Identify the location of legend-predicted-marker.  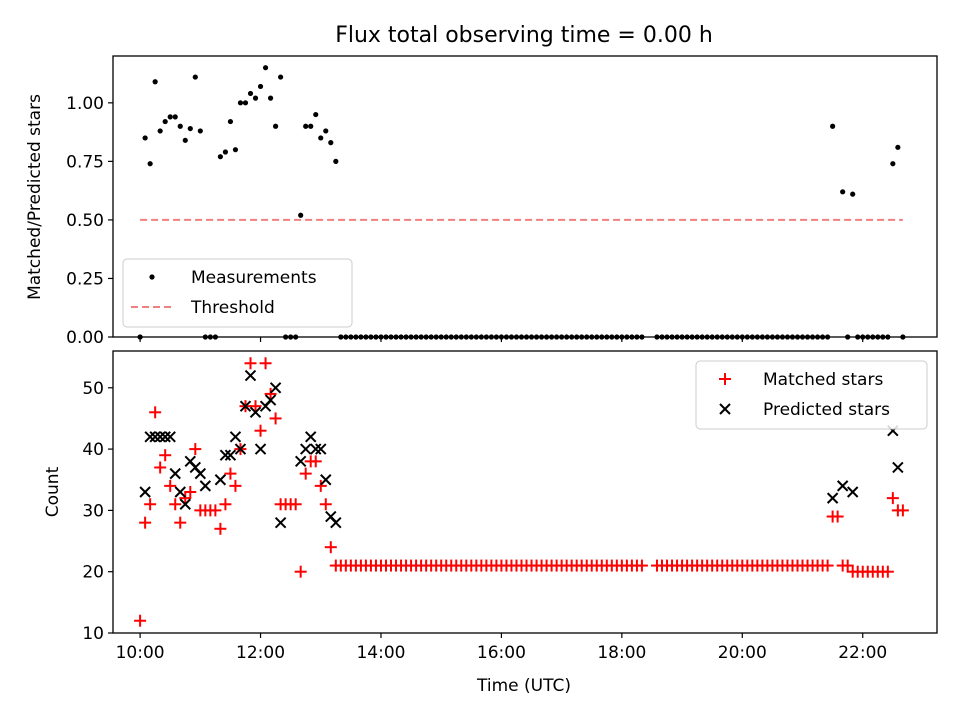
(725, 409).